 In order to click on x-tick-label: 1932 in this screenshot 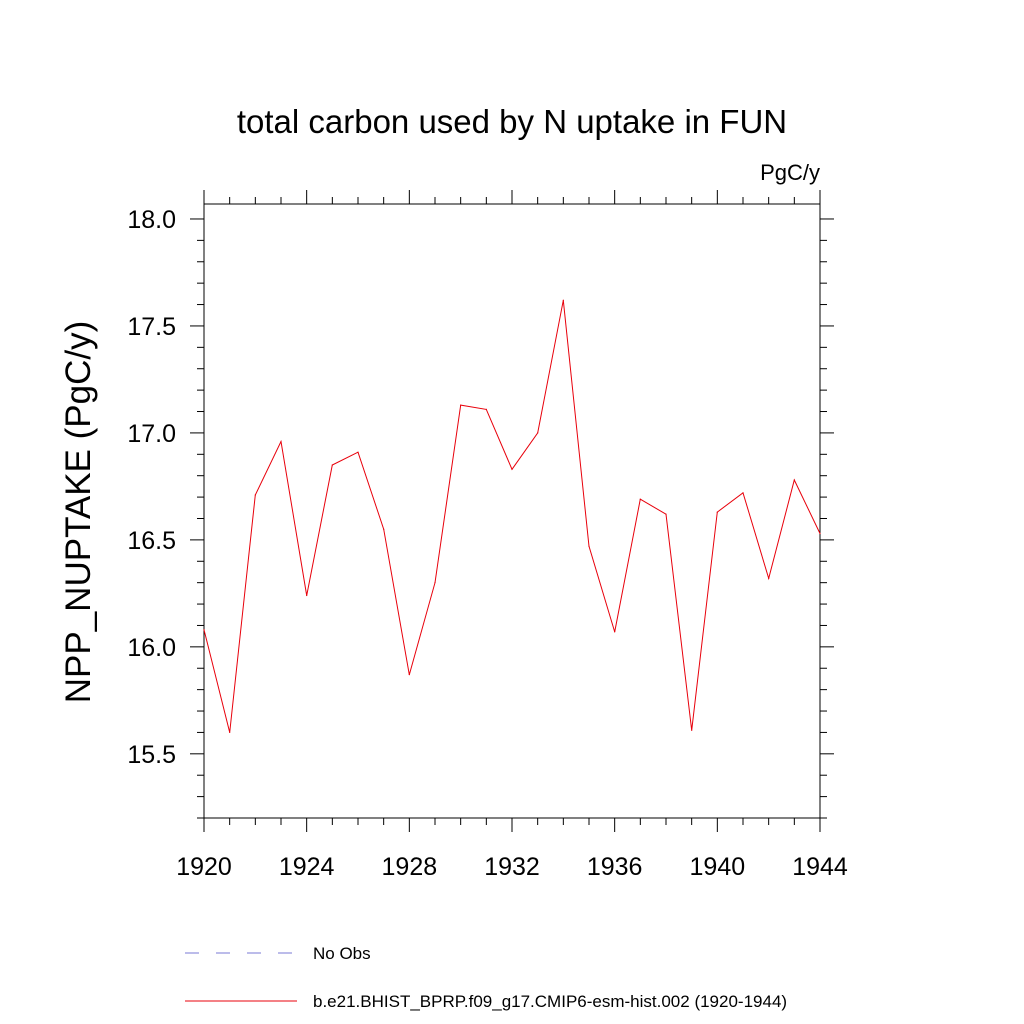, I will do `click(512, 867)`.